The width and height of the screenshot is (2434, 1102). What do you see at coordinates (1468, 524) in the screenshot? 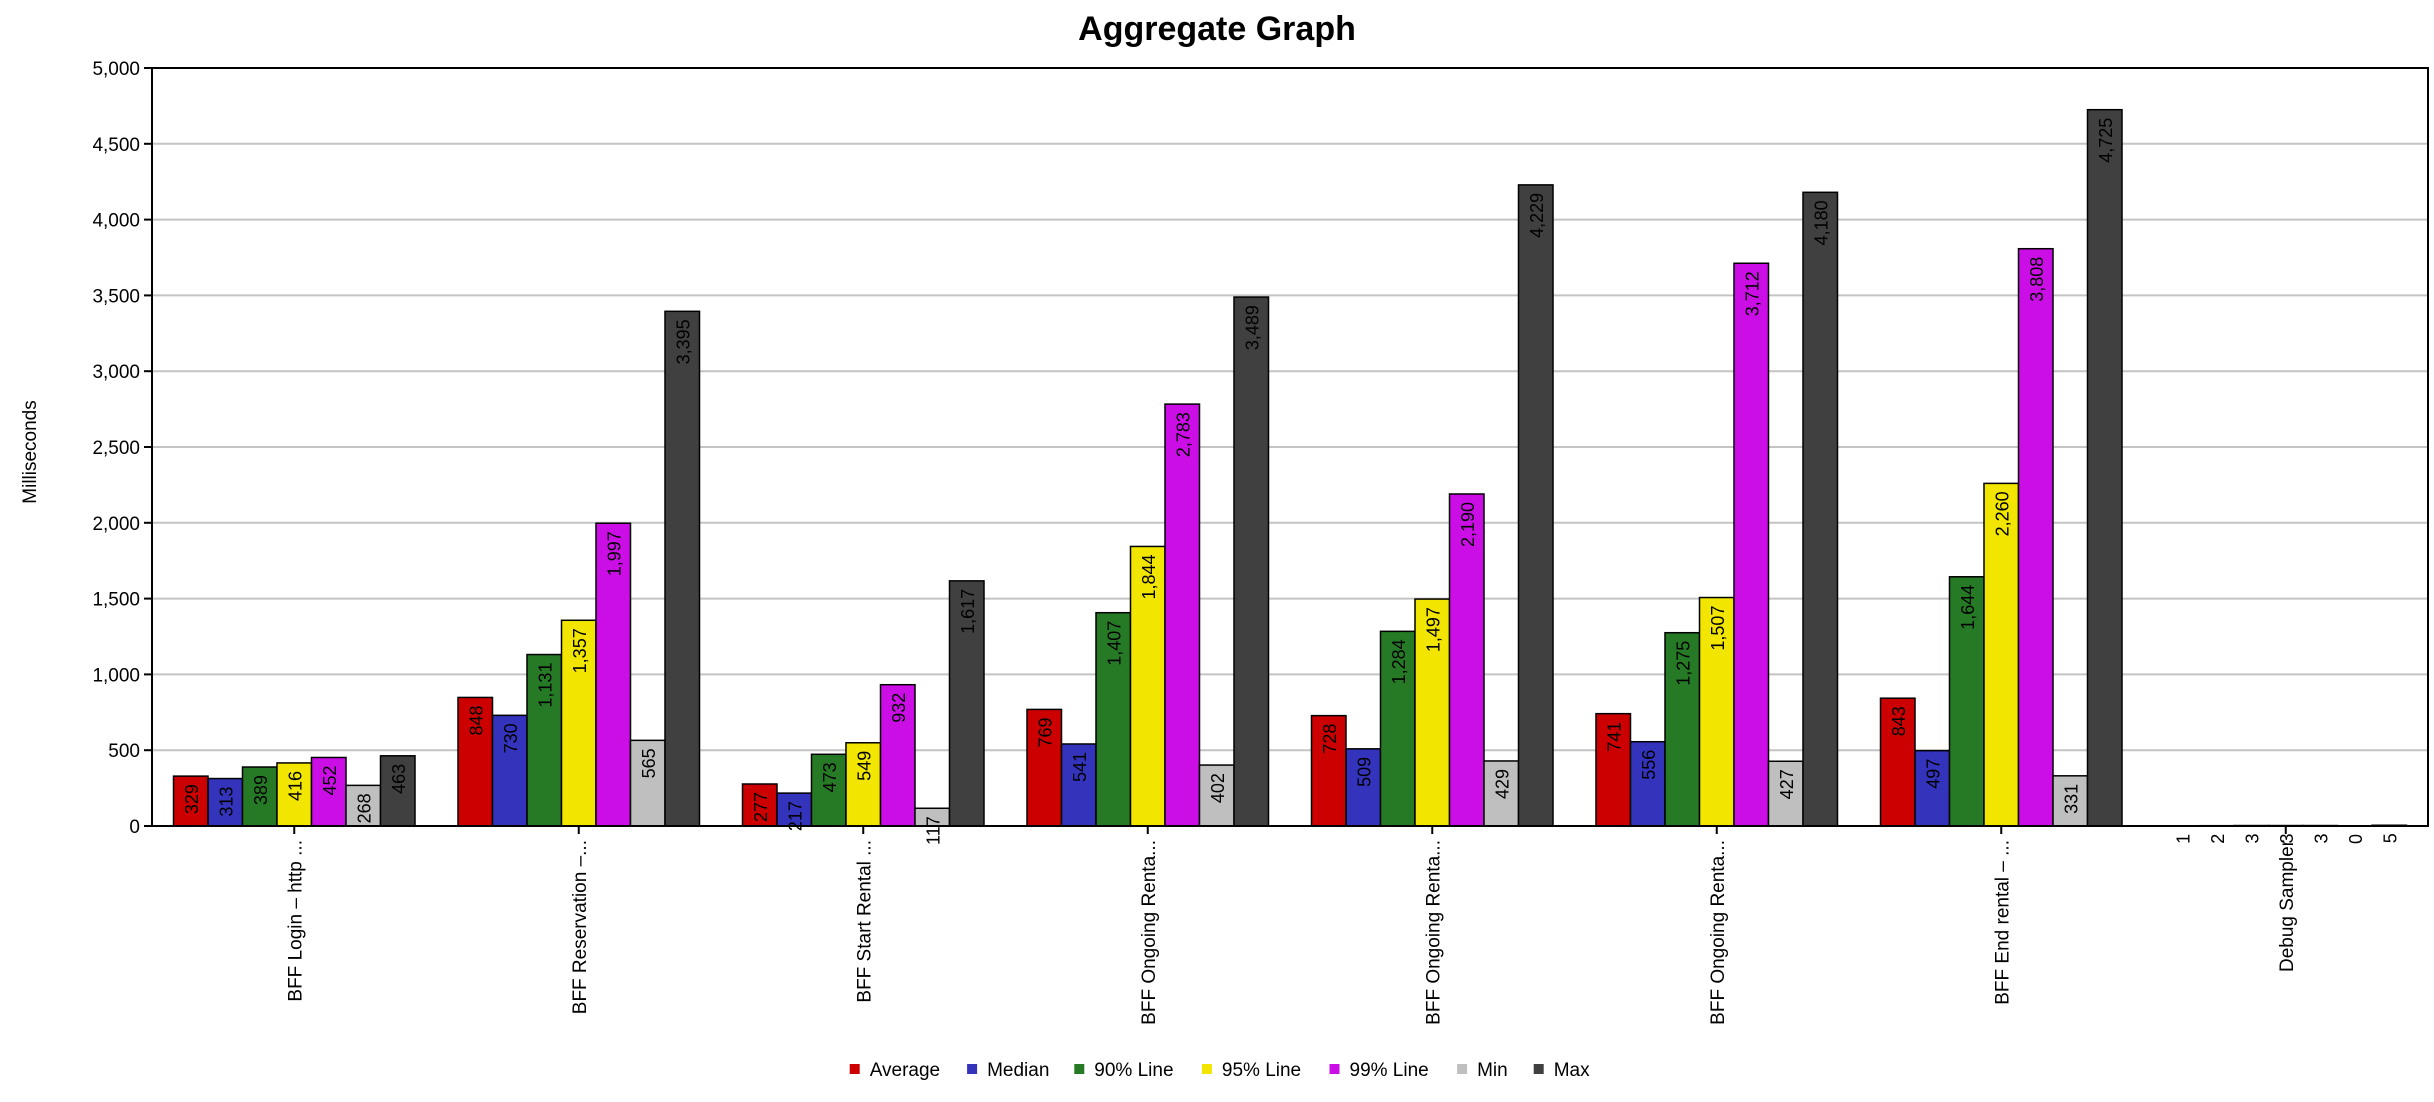
I see `data-label: 2,190` at bounding box center [1468, 524].